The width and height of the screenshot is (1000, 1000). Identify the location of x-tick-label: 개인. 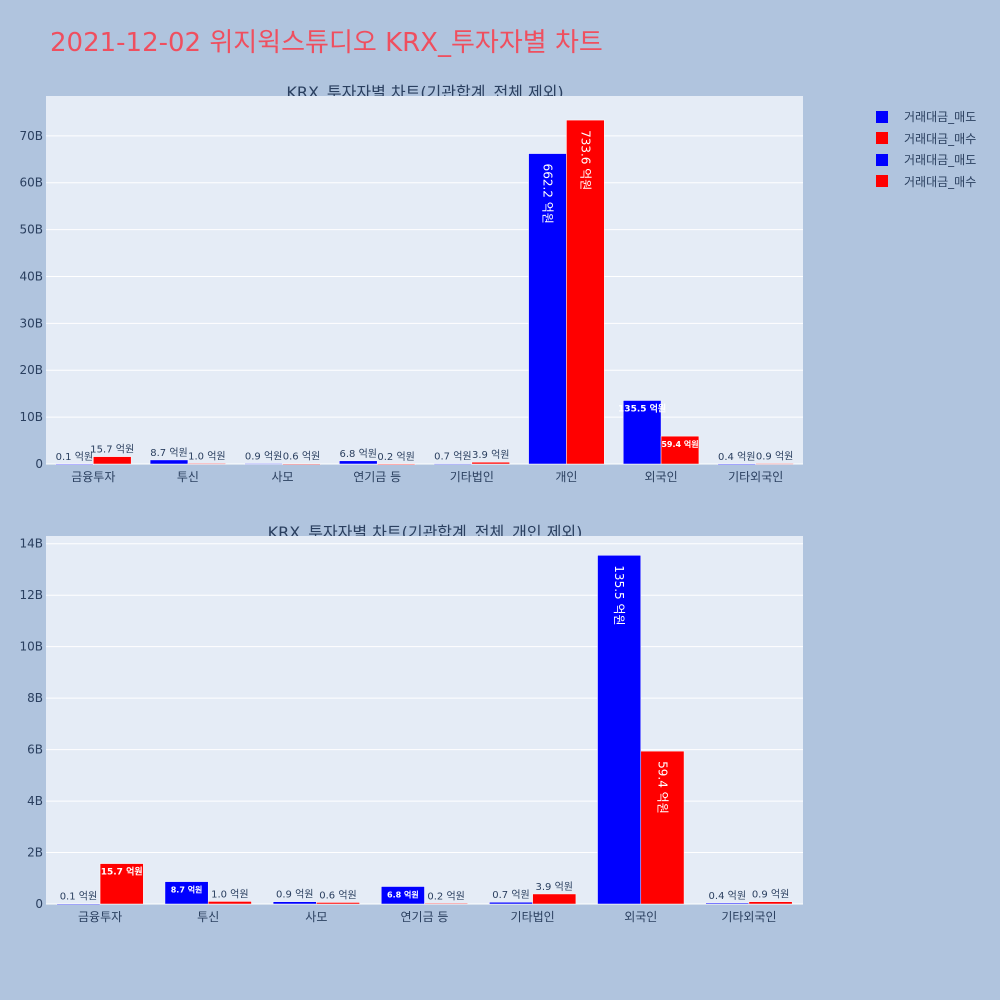
(566, 477).